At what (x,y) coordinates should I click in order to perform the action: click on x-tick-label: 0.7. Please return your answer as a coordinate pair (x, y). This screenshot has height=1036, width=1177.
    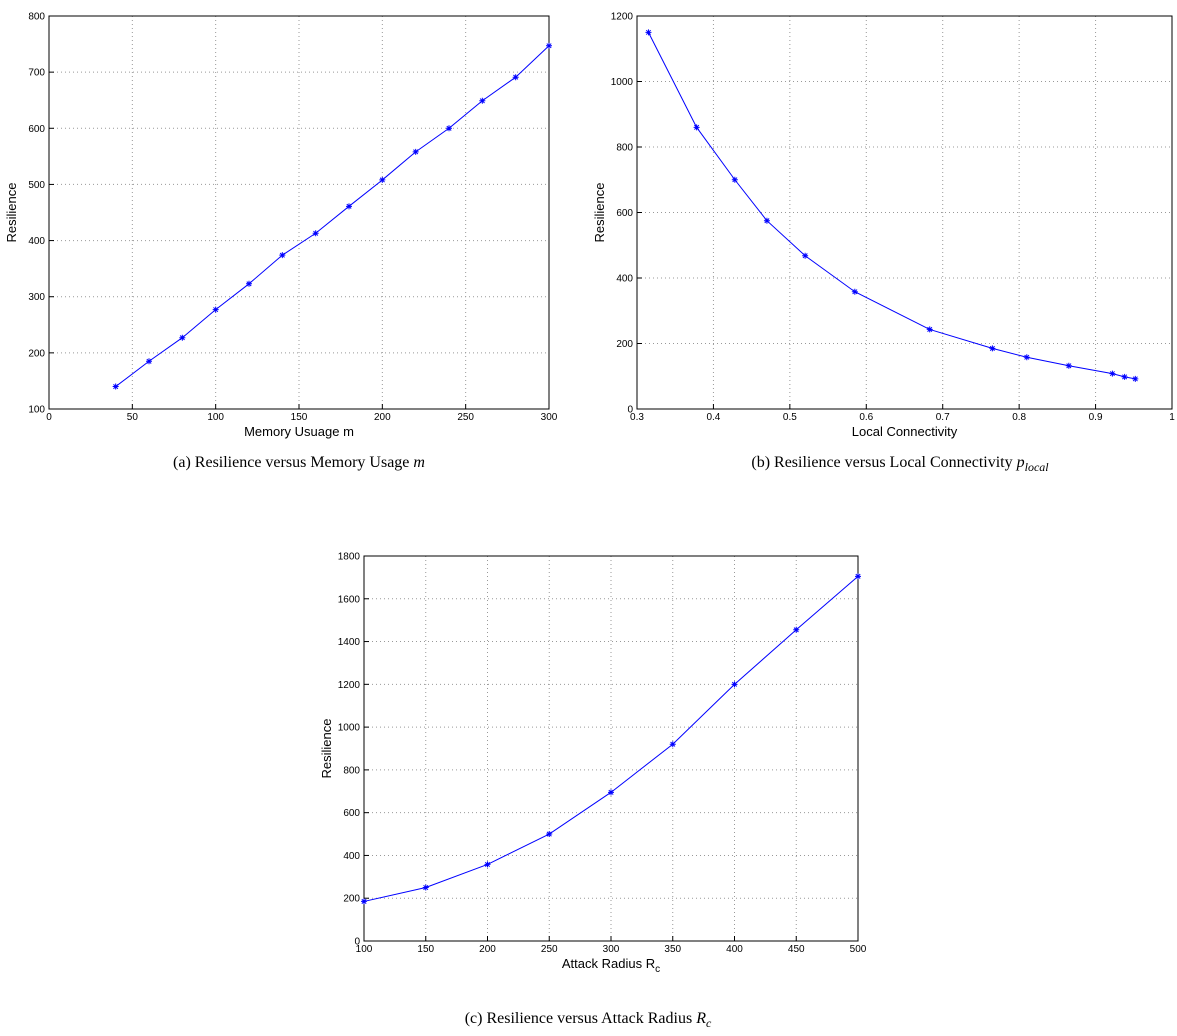
    Looking at the image, I should click on (943, 417).